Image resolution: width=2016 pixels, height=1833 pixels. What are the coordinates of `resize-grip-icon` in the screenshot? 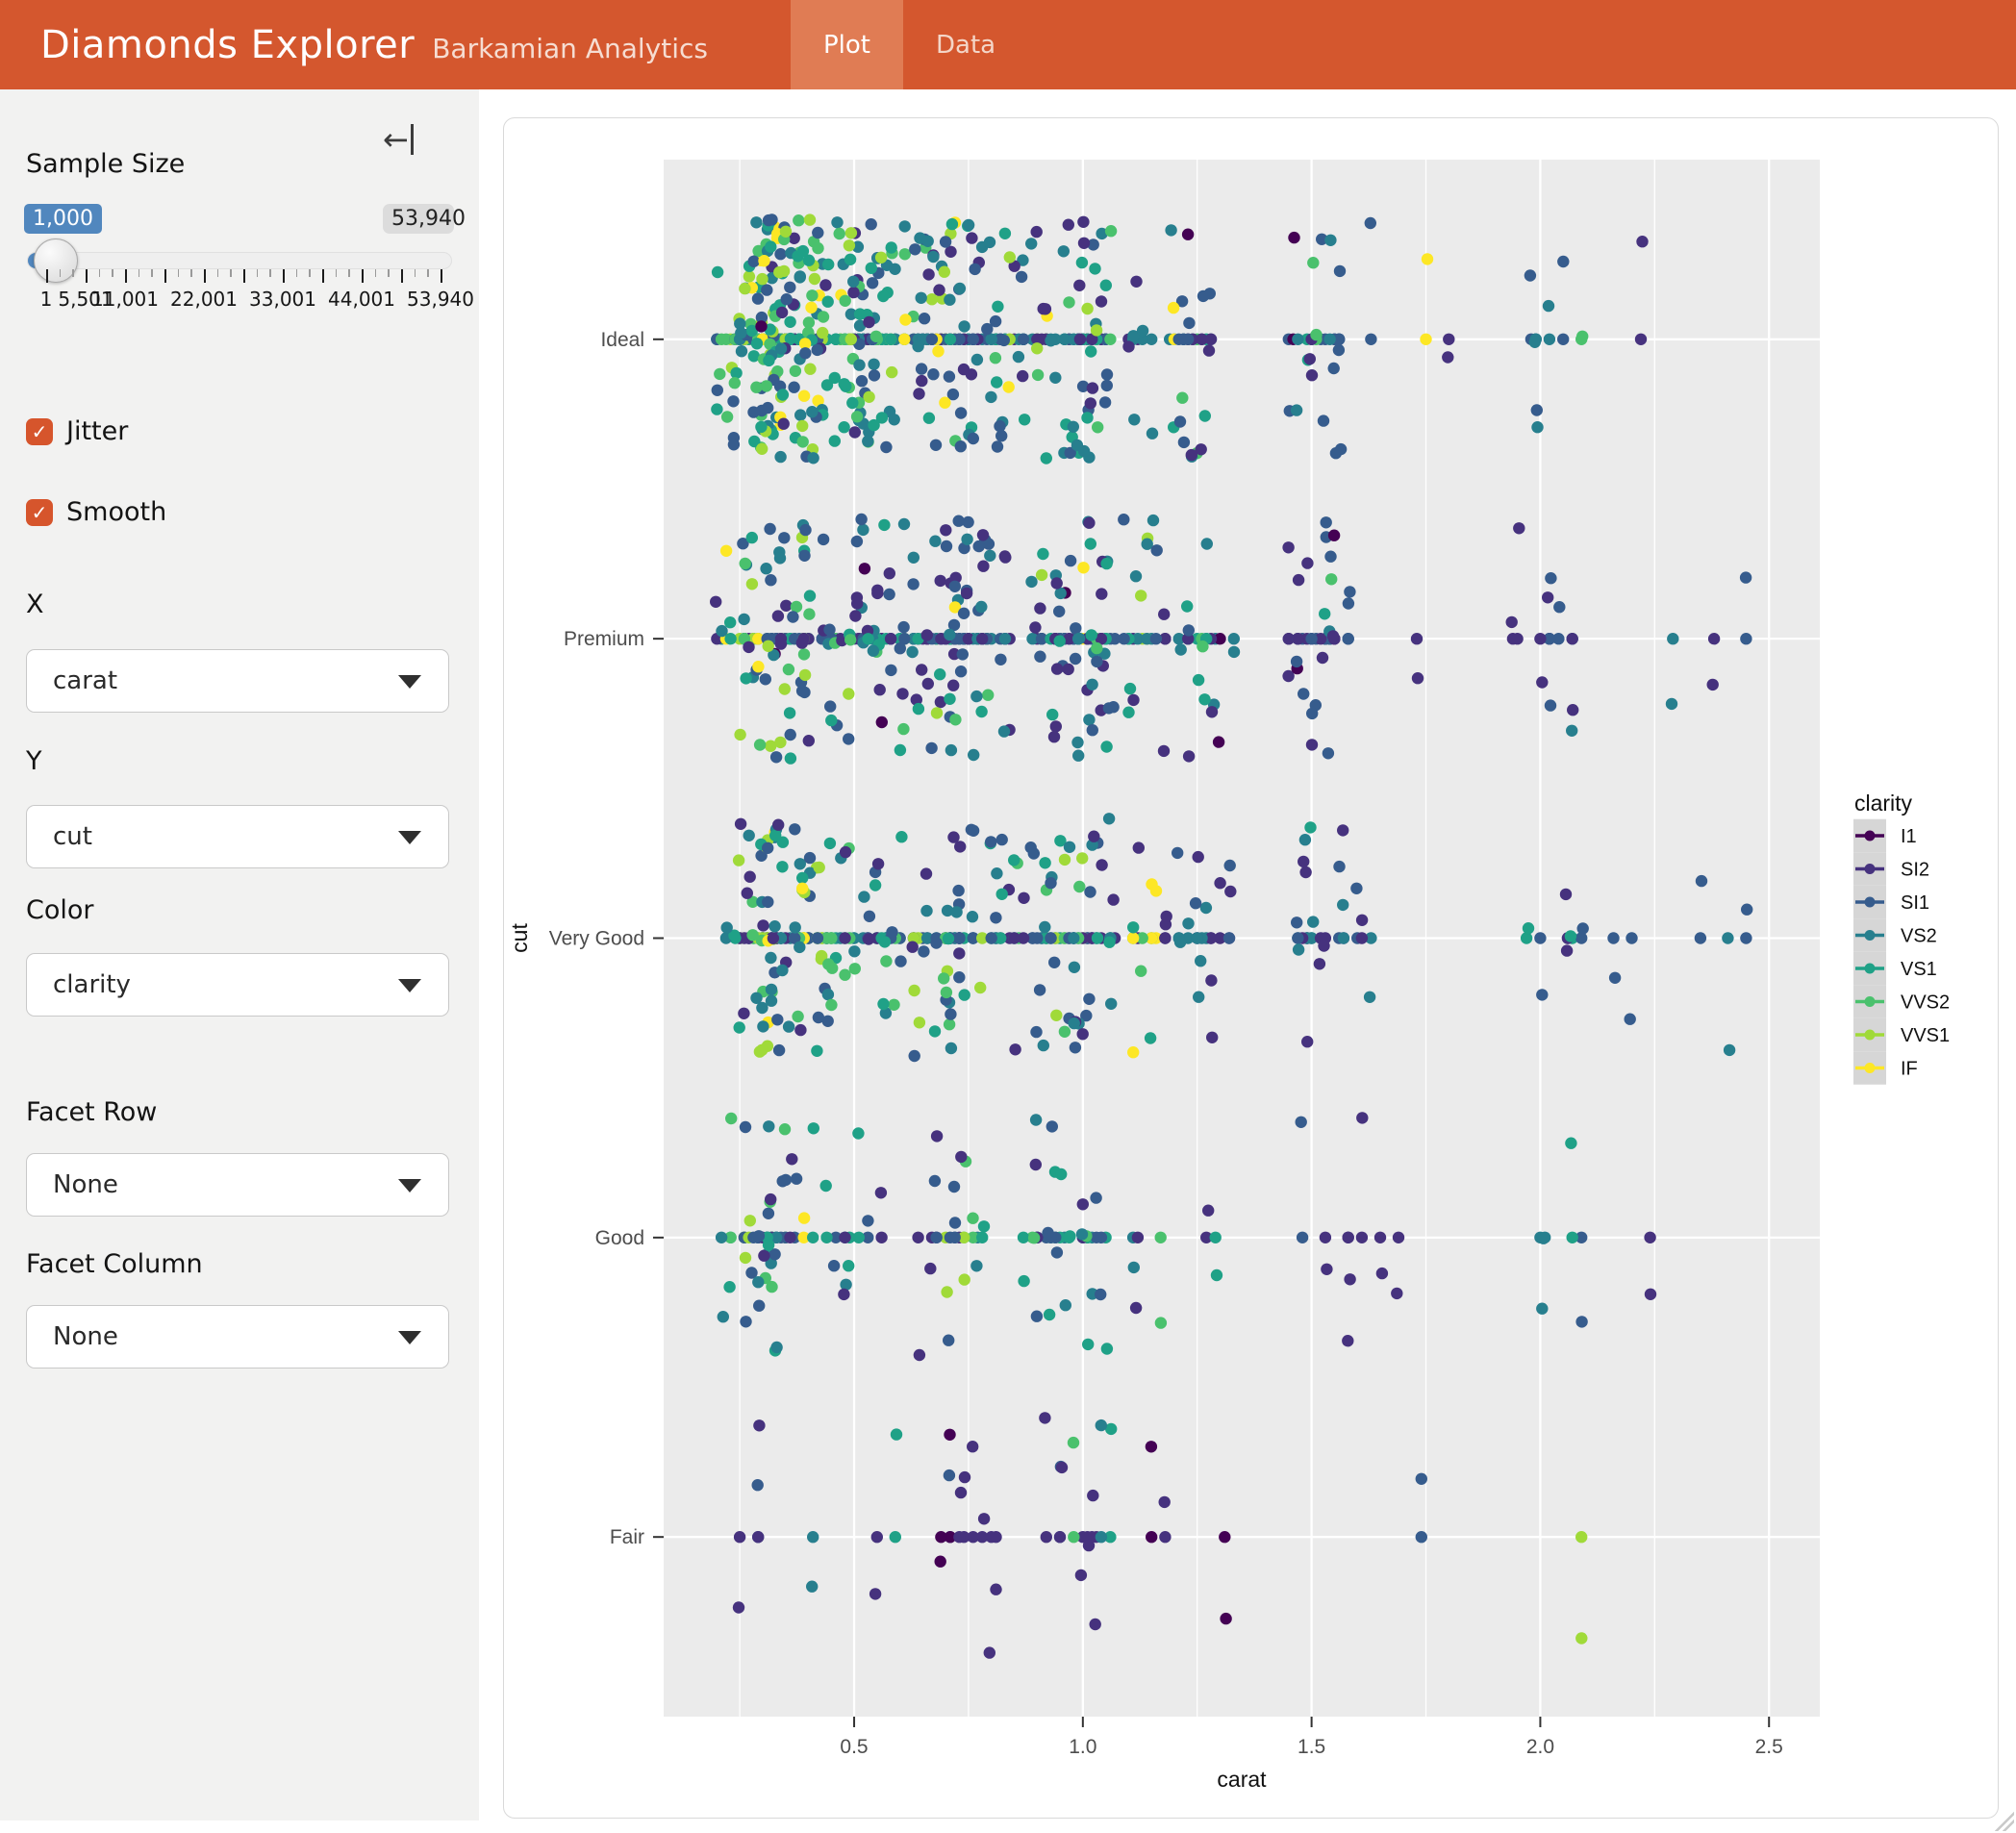 It's located at (2005, 1821).